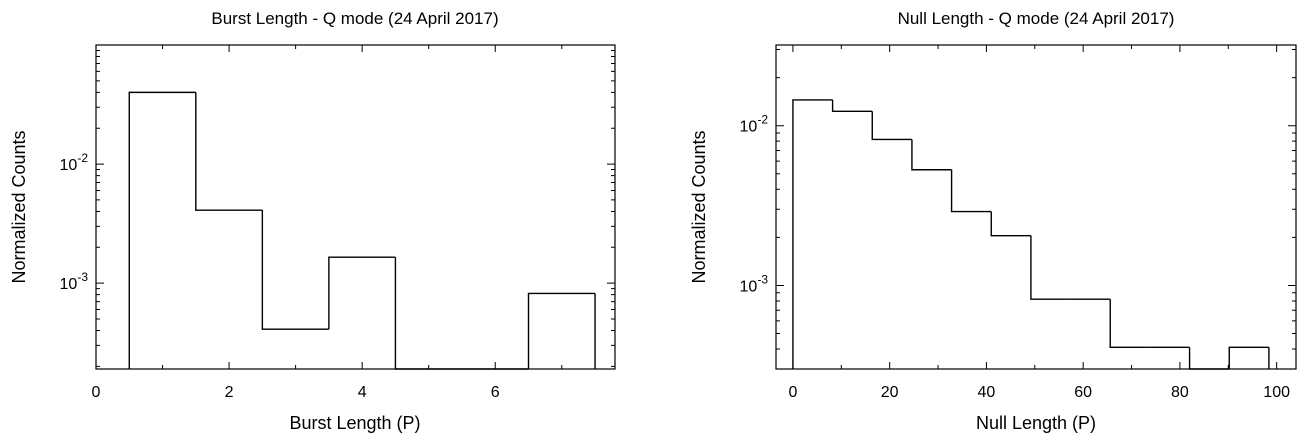 Image resolution: width=1306 pixels, height=446 pixels. I want to click on x-tick-label: 100, so click(1276, 392).